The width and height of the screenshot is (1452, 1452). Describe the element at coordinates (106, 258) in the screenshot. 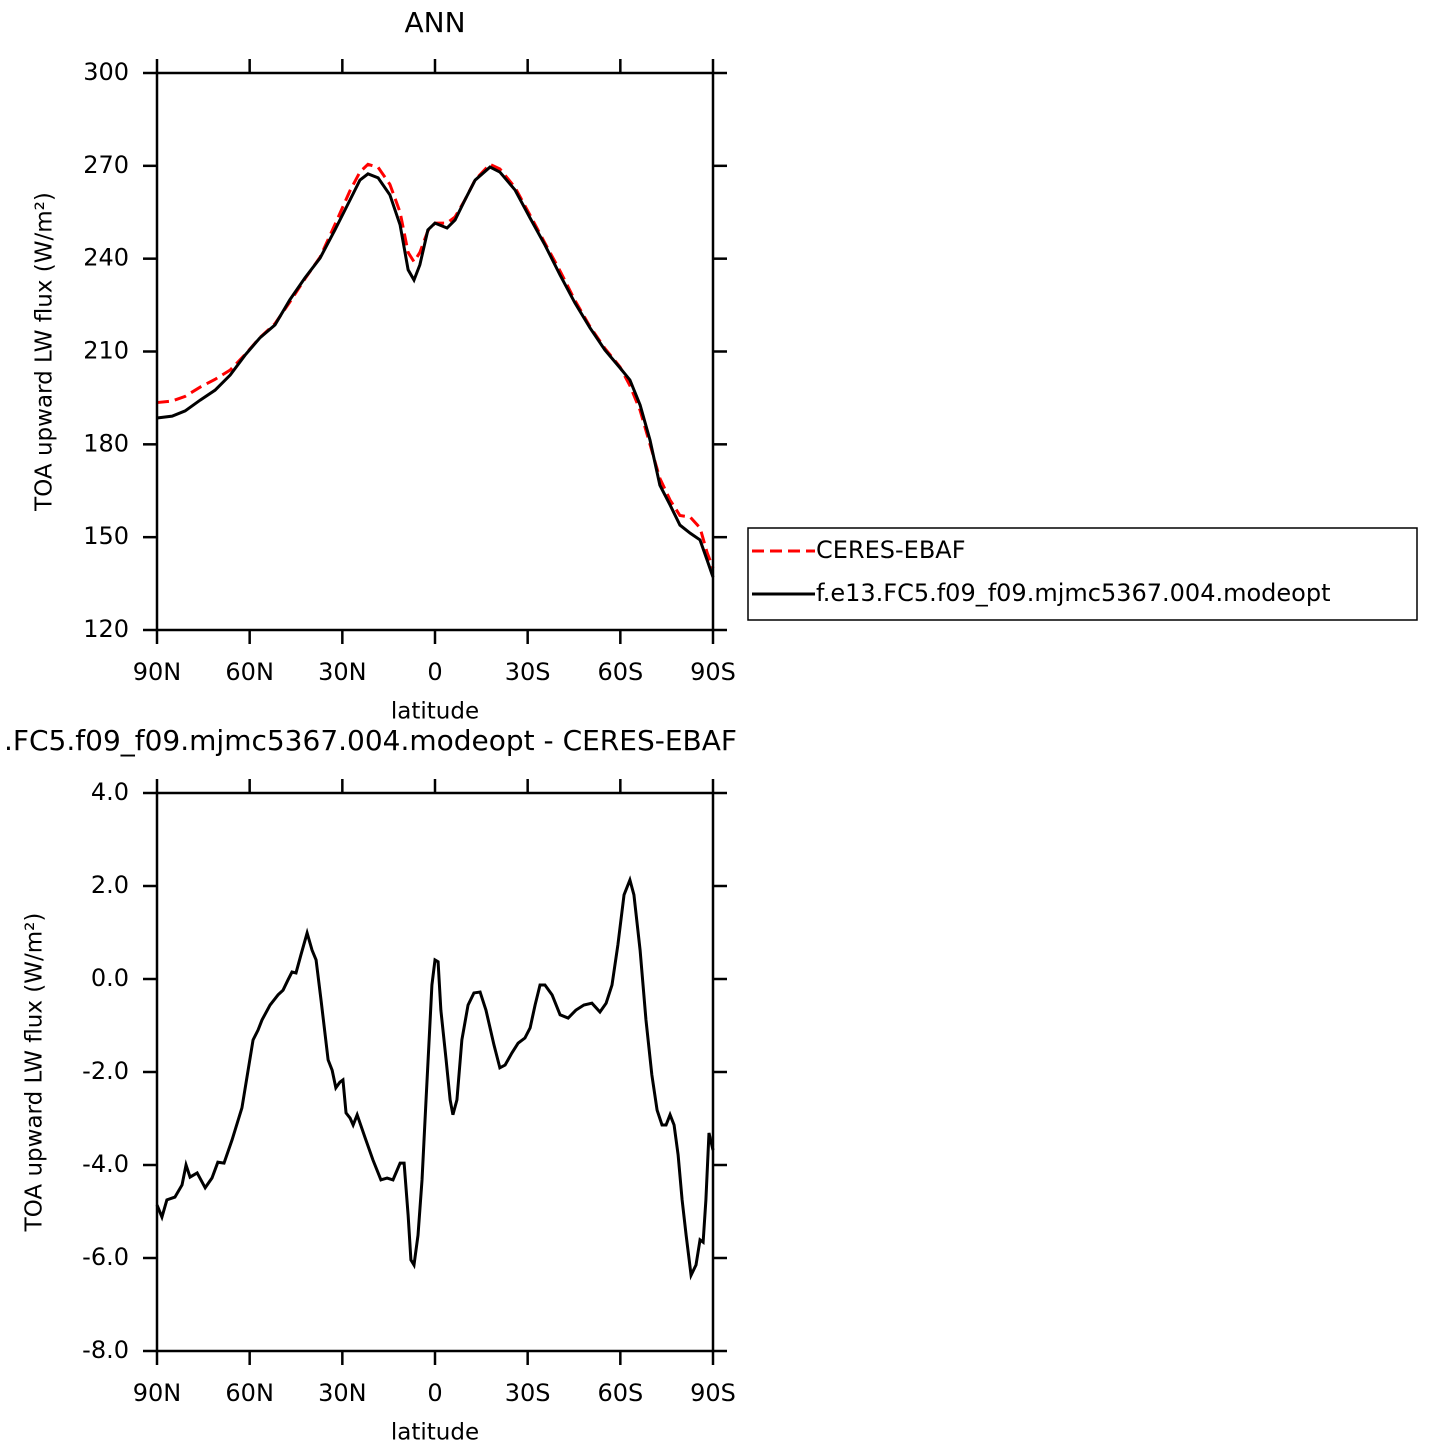

I see `y-tick-label: 240` at that location.